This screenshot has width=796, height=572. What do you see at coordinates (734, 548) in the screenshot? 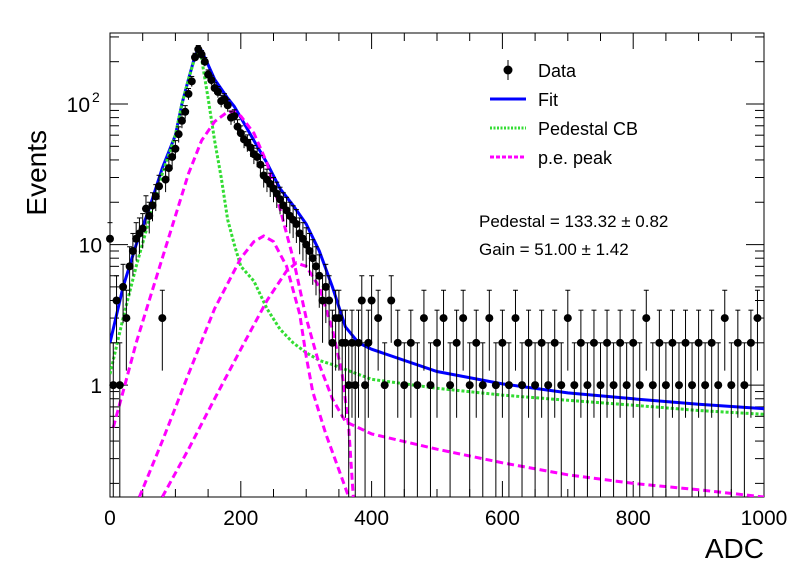
I see `x-axis-title: ADC` at bounding box center [734, 548].